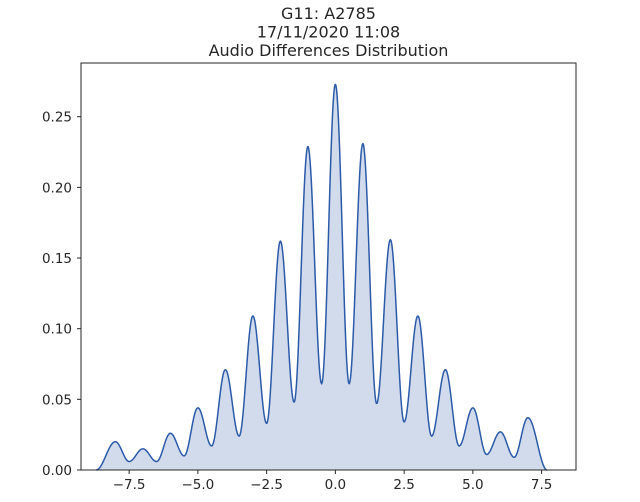  I want to click on x-tick-label: 0.0, so click(335, 485).